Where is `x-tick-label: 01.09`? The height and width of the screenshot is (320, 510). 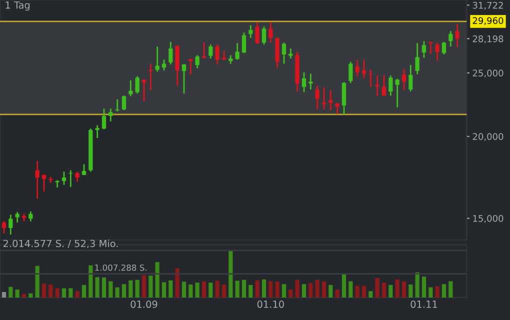
x-tick-label: 01.09 is located at coordinates (144, 304).